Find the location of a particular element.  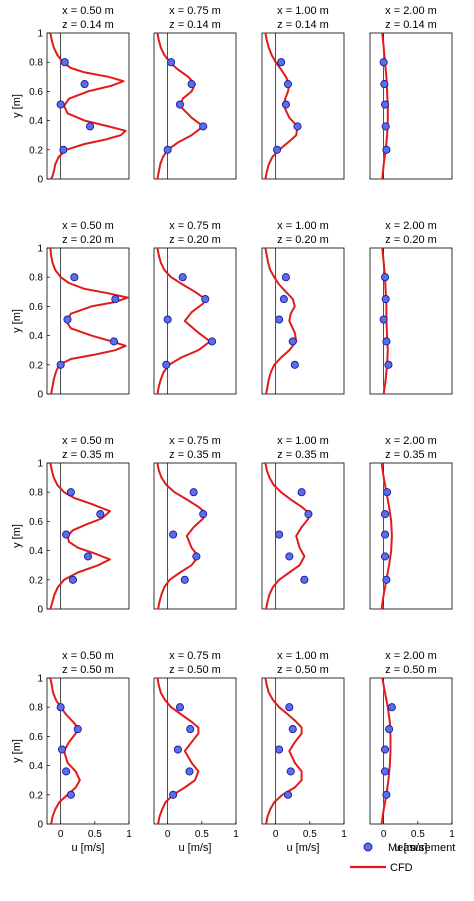

x-tick-label: 0.5 is located at coordinates (310, 834).